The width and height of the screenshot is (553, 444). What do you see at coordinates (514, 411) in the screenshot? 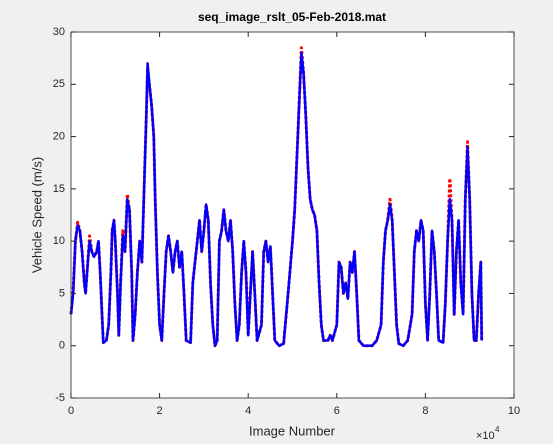
I see `x-tick-label: 10` at bounding box center [514, 411].